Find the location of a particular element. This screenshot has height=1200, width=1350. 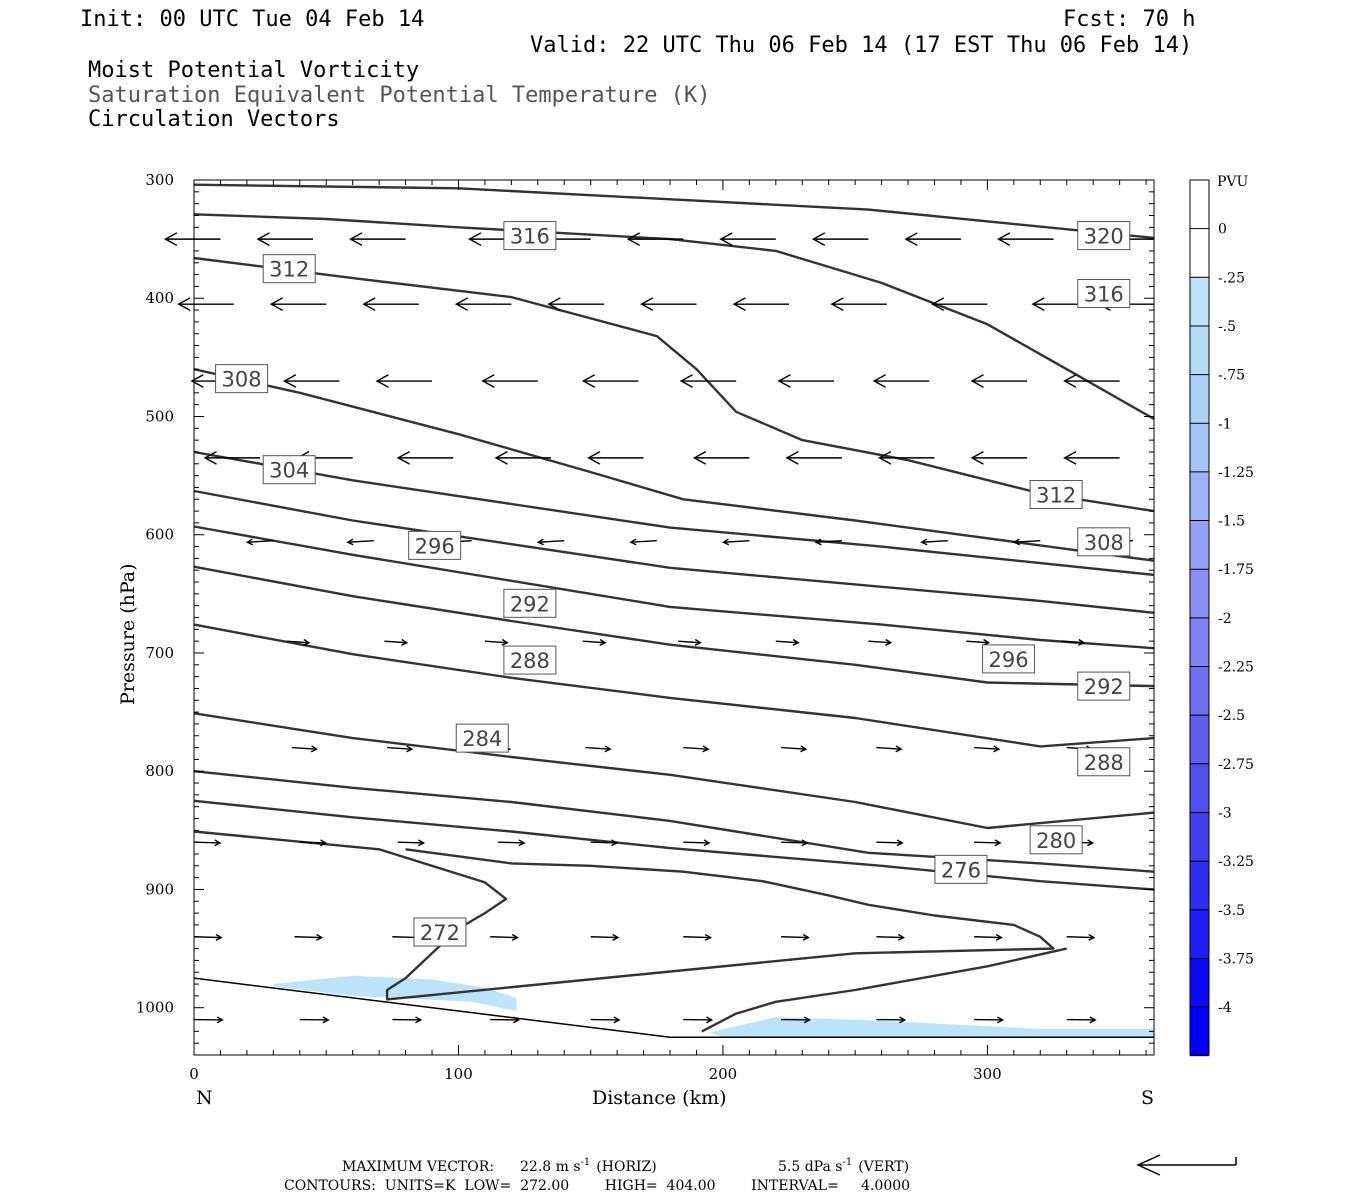

colorbar-label: -3.25 is located at coordinates (1236, 862).